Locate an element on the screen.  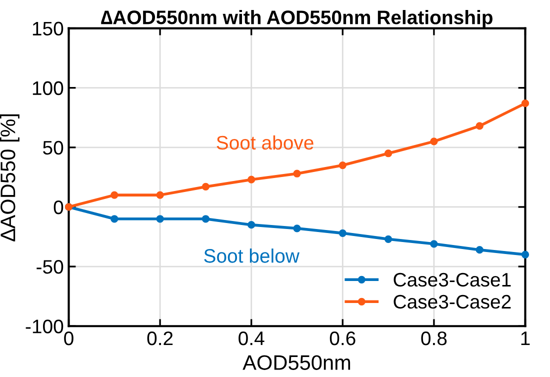
legend-label: Case3-Case2 is located at coordinates (452, 301).